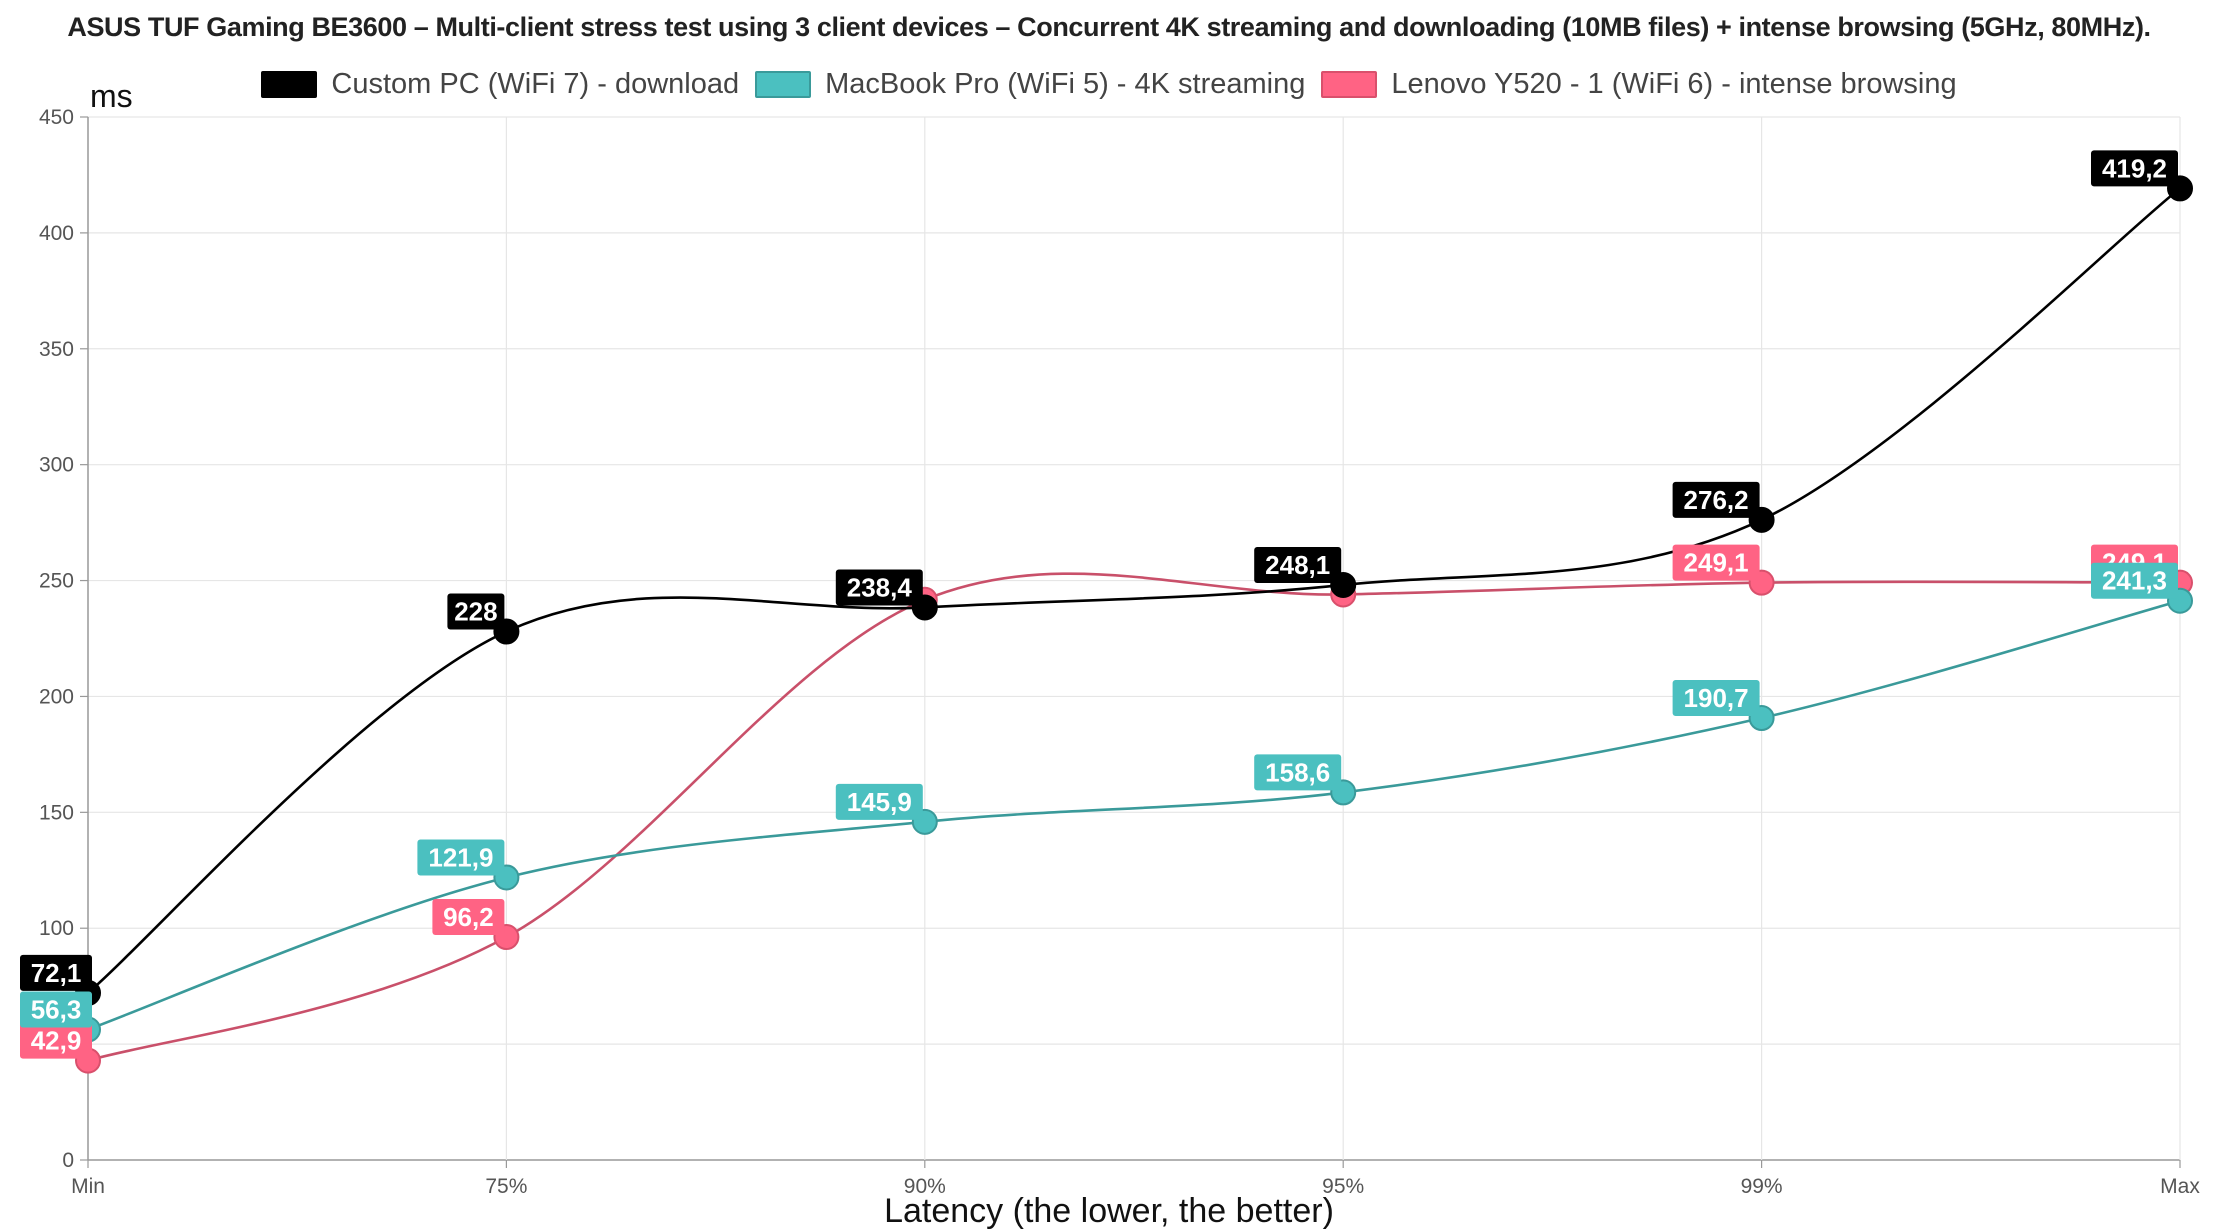 The width and height of the screenshot is (2218, 1232). I want to click on data-label: 42,9, so click(56, 1041).